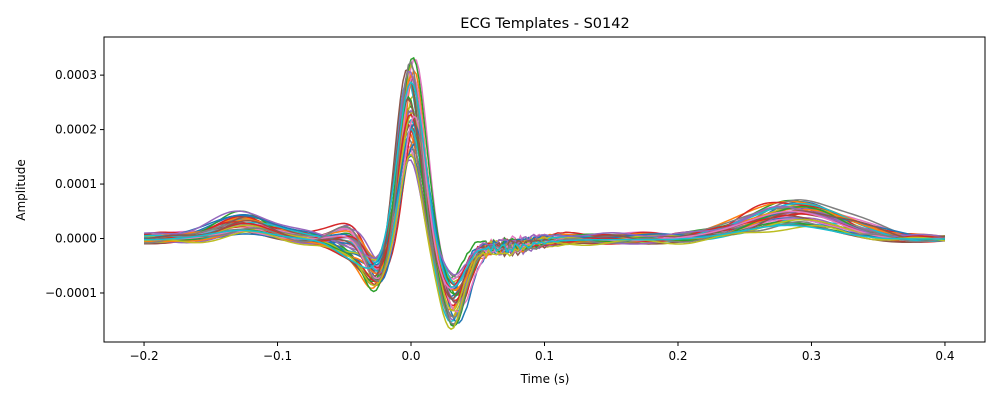 This screenshot has width=1000, height=400. Describe the element at coordinates (76, 239) in the screenshot. I see `y-tick-label: 0.0000` at that location.